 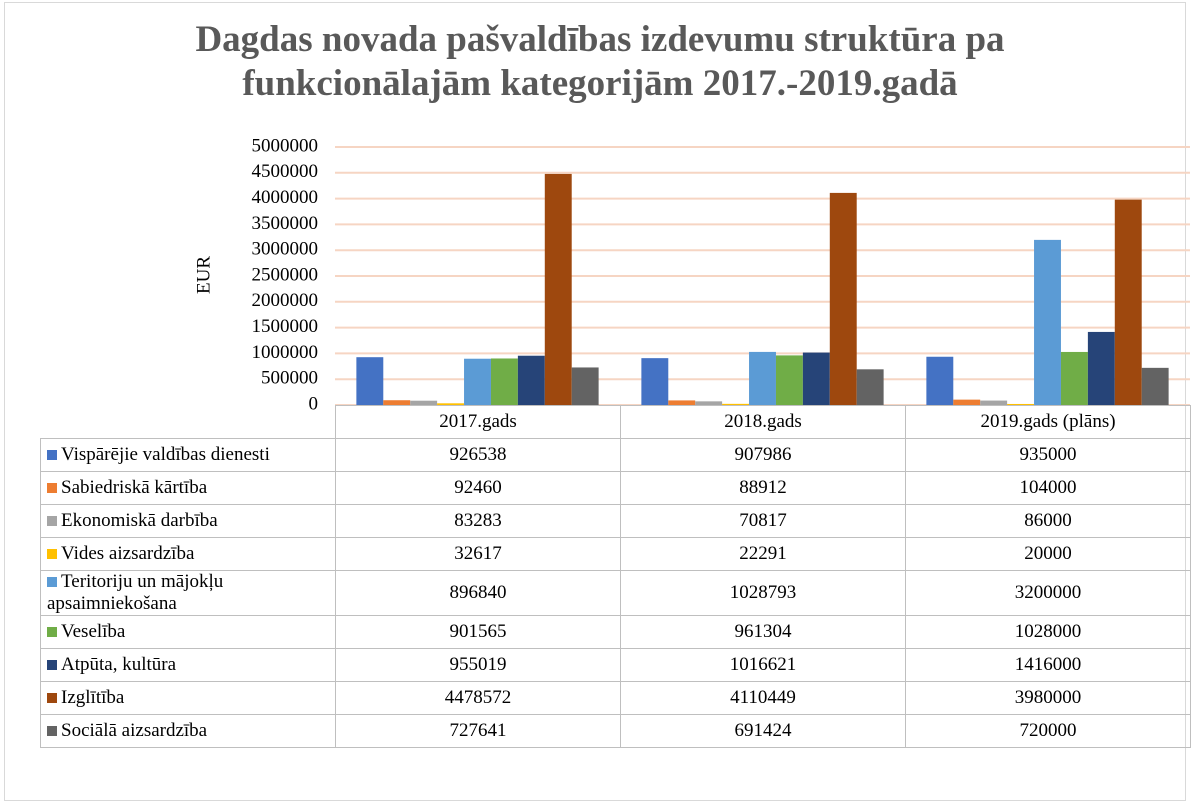 I want to click on table-row: Izglītība 4478572 4110449 3980000, so click(x=615, y=698).